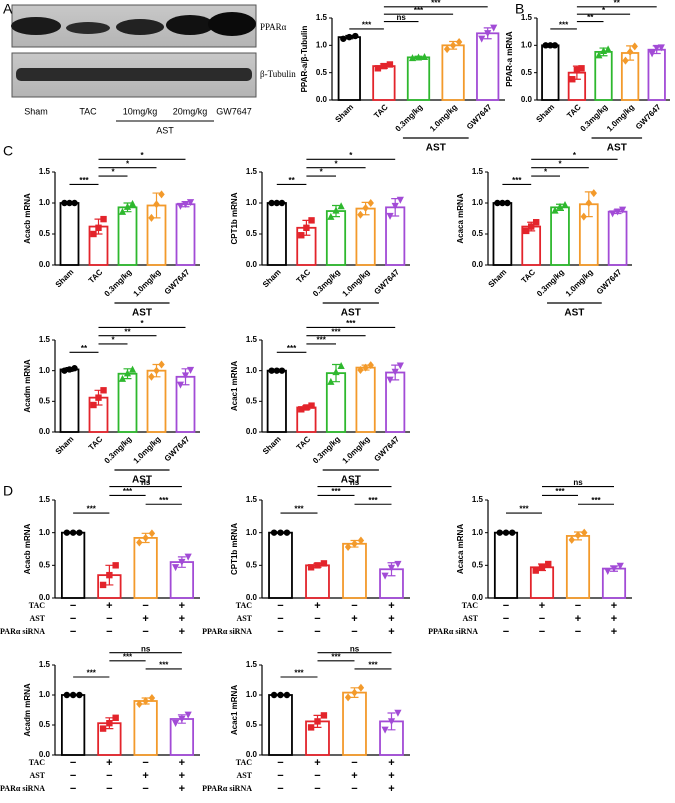 The width and height of the screenshot is (675, 803). I want to click on x-tick-label: 1.0mg/kg, so click(356, 282).